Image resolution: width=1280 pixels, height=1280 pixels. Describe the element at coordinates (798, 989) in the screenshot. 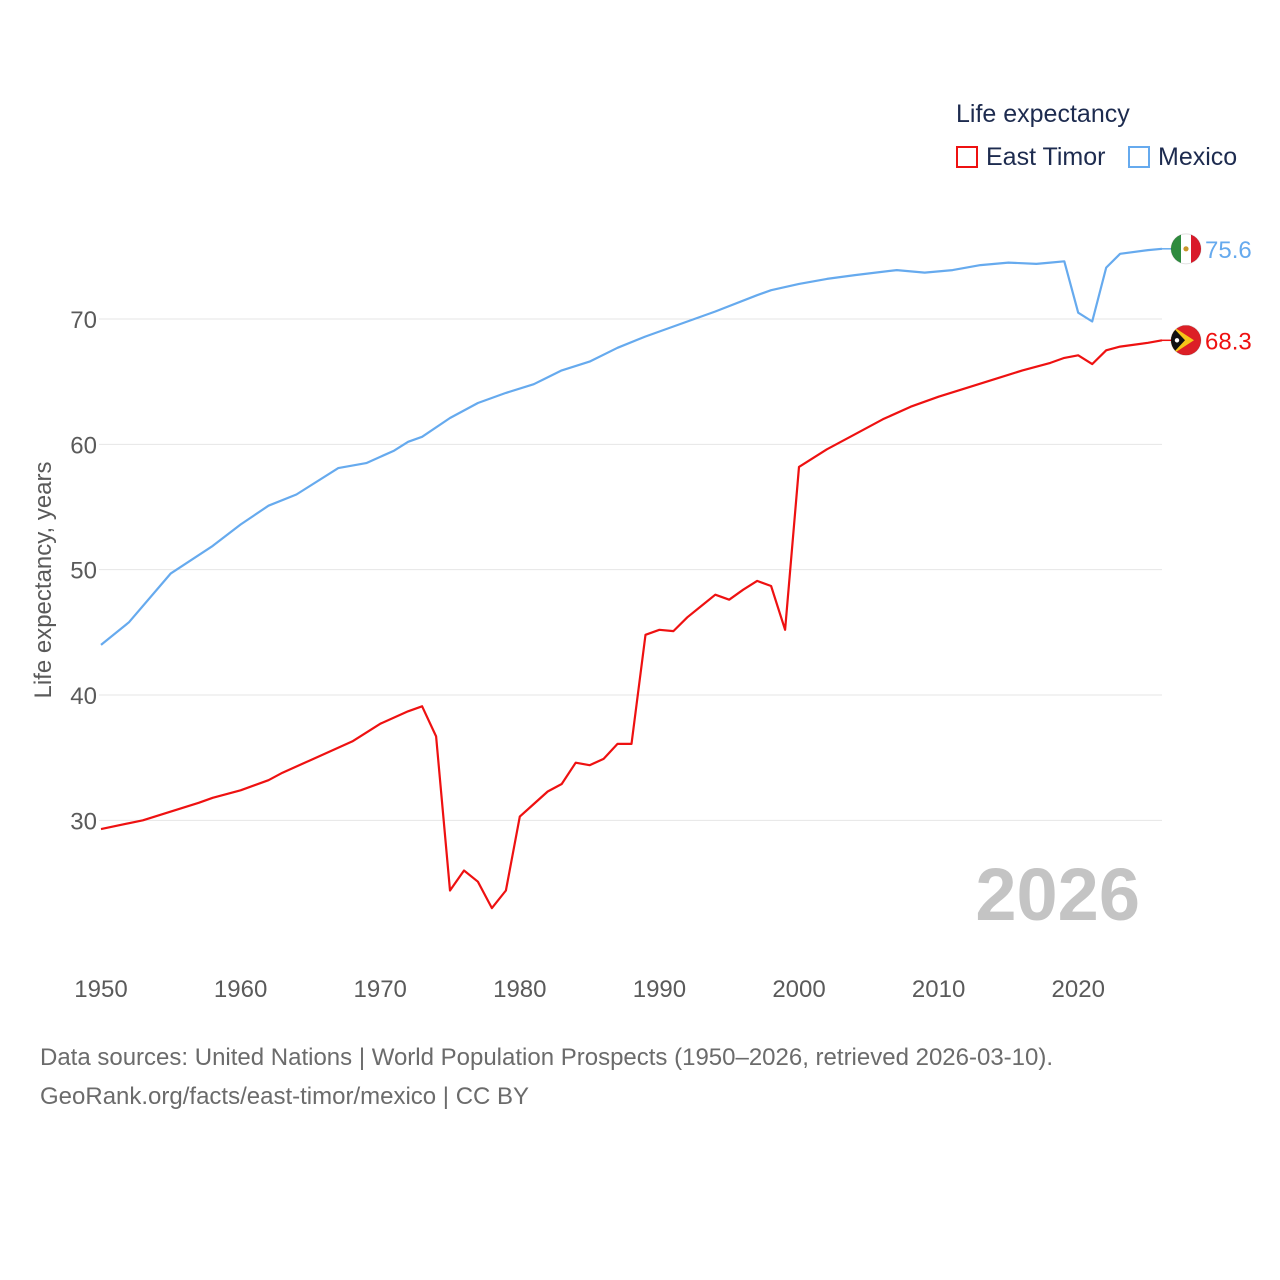

I see `x-tick-label: 2000` at that location.